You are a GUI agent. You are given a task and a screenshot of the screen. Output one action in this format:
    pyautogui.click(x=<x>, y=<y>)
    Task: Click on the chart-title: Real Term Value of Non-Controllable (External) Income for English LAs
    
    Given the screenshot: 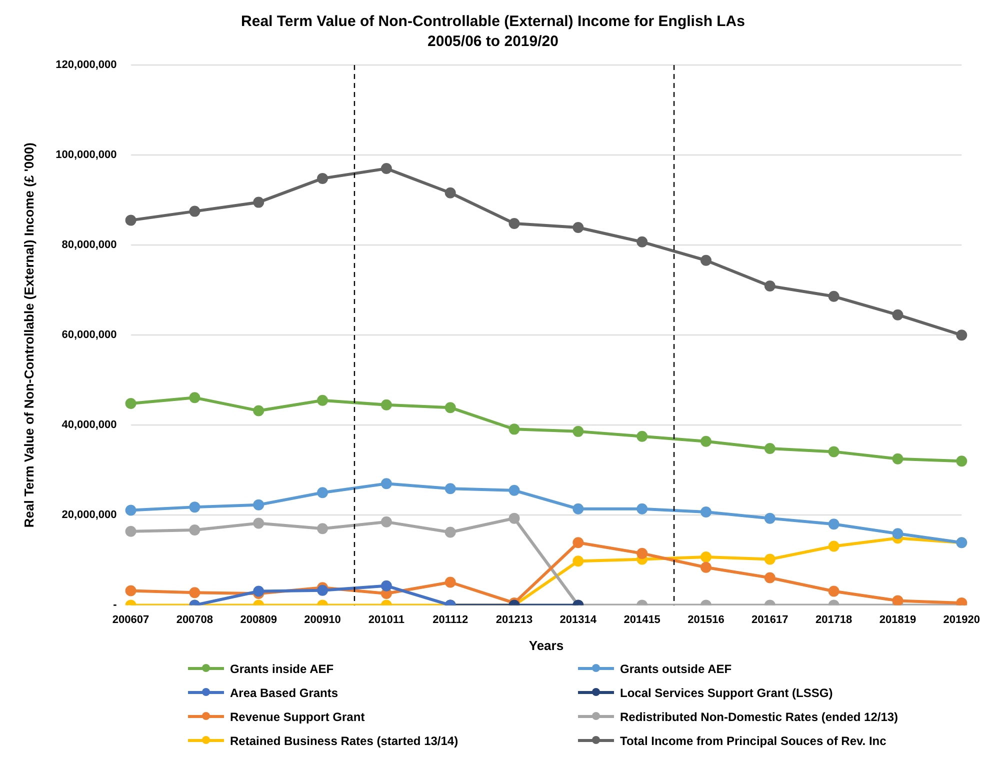 What is the action you would take?
    pyautogui.click(x=493, y=21)
    